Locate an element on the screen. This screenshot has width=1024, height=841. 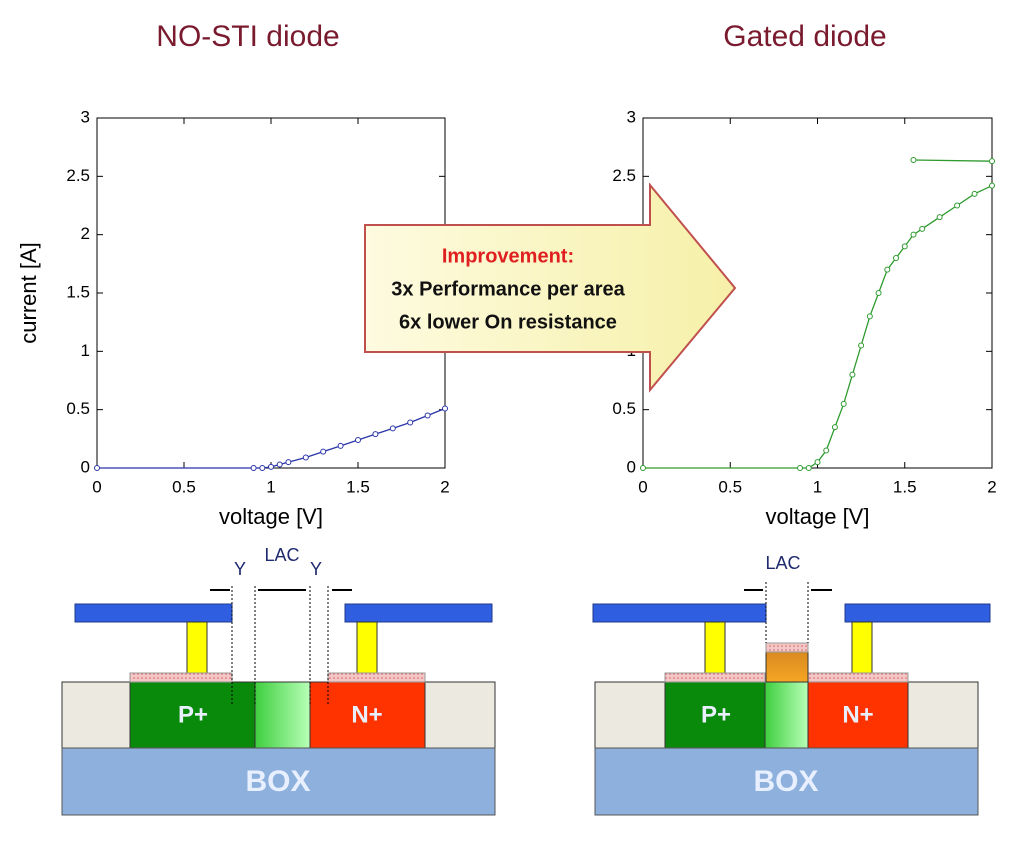
y-tick-label: 2.5 is located at coordinates (78, 175).